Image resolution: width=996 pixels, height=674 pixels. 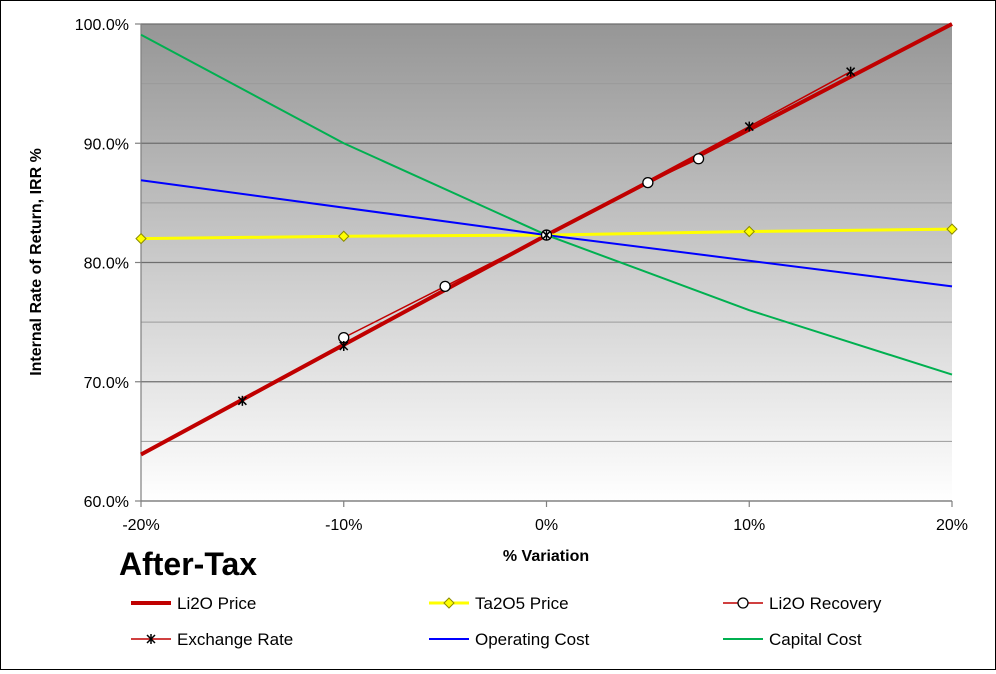 I want to click on y-axis-title: Internal Rate of Return, IRR %, so click(x=36, y=262).